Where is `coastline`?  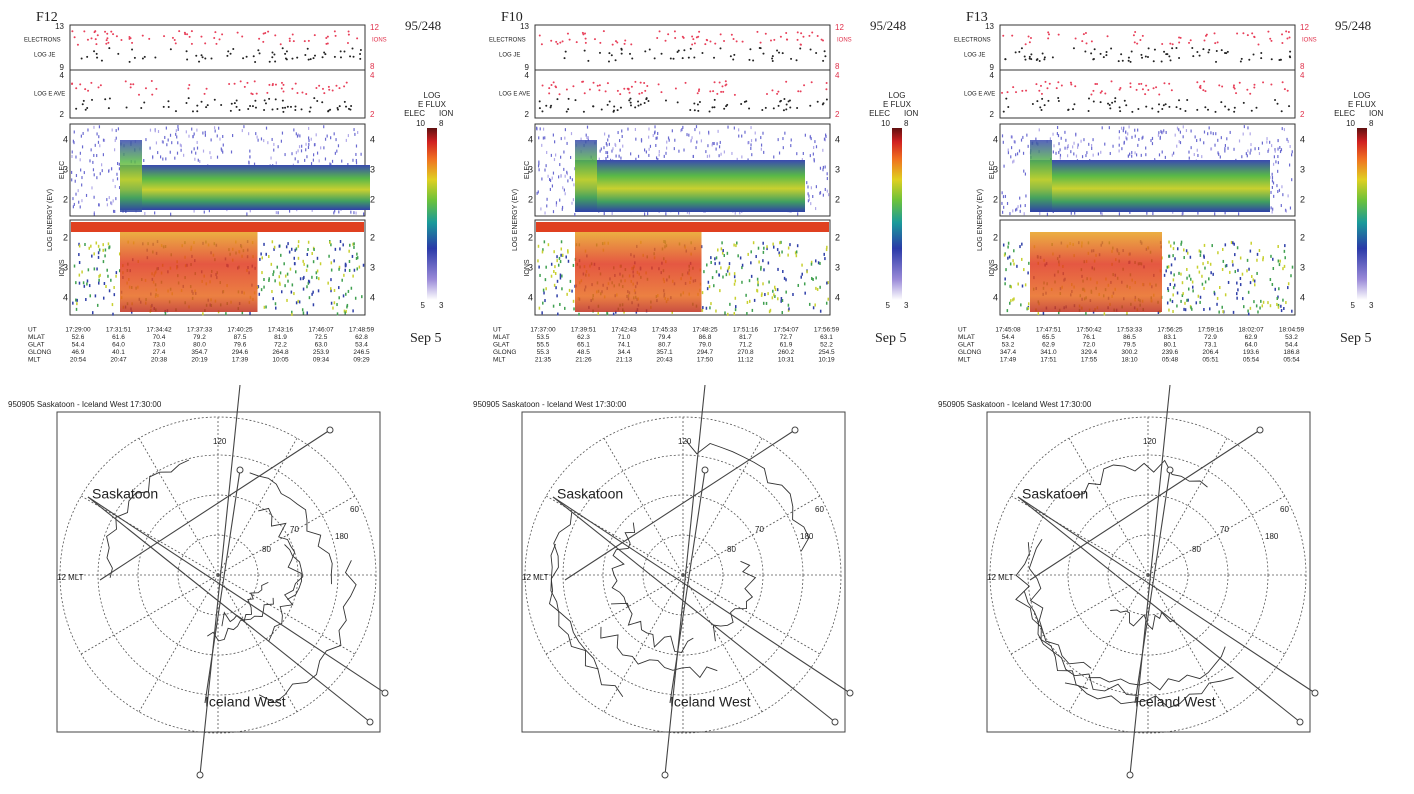 coastline is located at coordinates (1060, 603).